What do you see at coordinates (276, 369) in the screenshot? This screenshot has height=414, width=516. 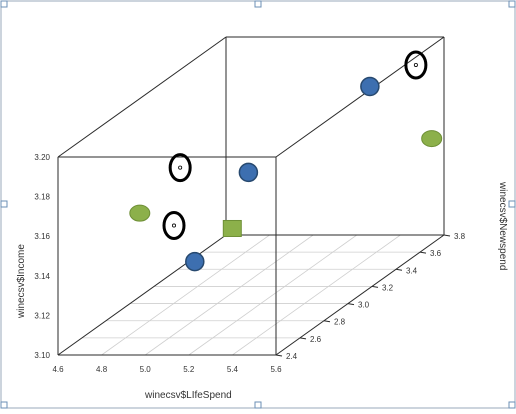 I see `x-tick-label: 5.6` at bounding box center [276, 369].